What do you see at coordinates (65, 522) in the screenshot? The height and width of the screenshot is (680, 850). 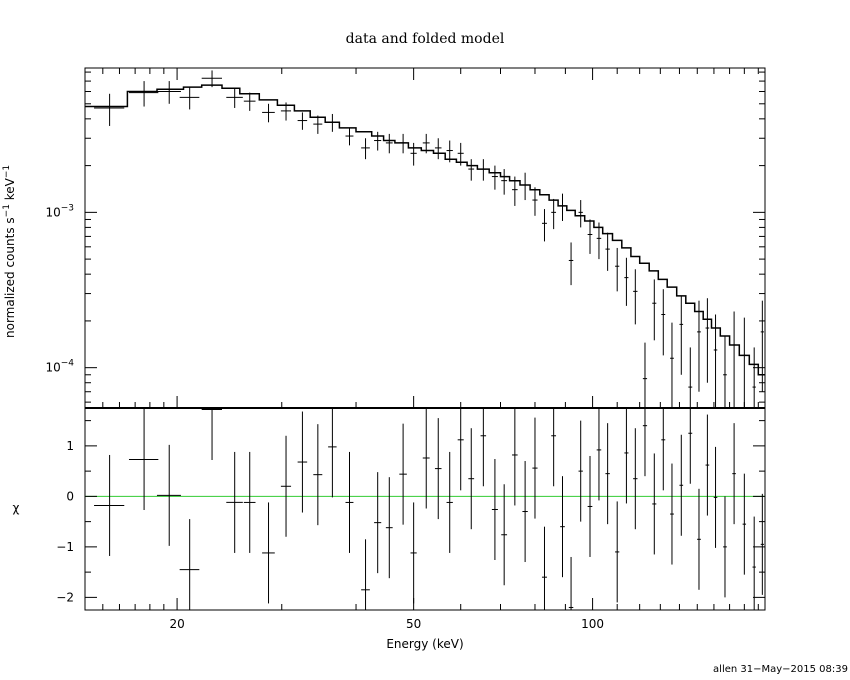 I see `residual-y-tick-labels: 1 0 −1 −2` at bounding box center [65, 522].